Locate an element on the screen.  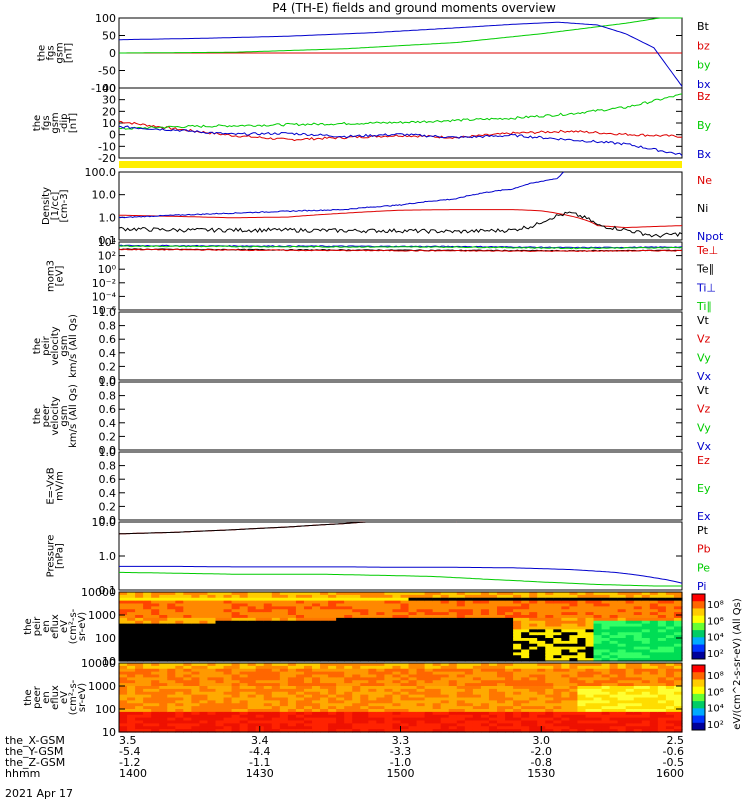
x-value-label: -0.8 is located at coordinates (541, 762).